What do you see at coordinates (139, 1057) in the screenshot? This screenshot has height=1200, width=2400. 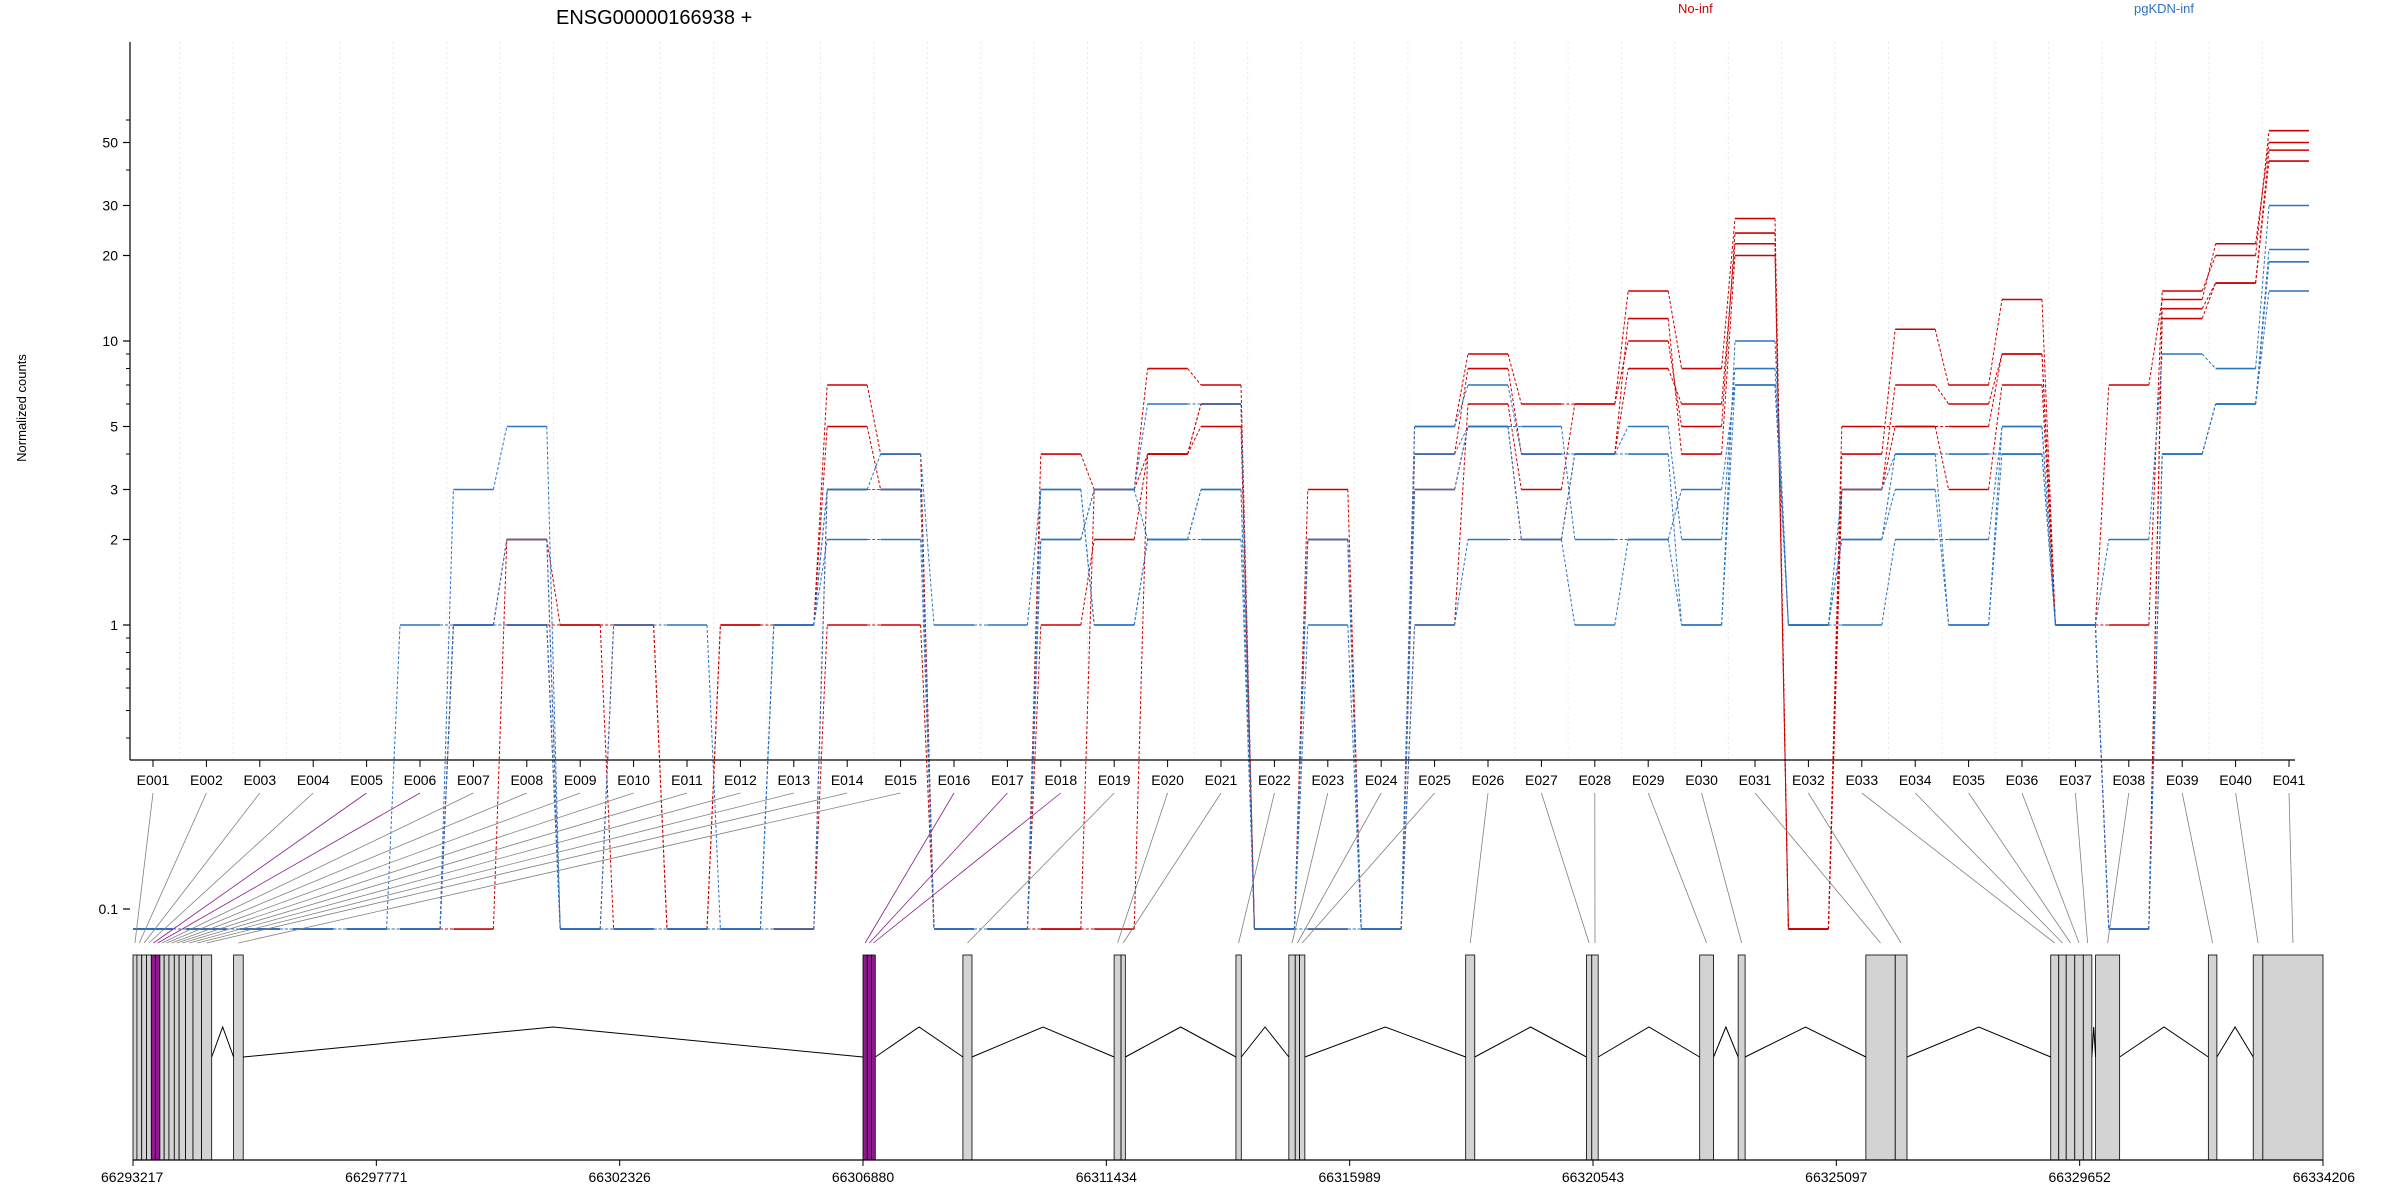 I see `exon-box-e002` at bounding box center [139, 1057].